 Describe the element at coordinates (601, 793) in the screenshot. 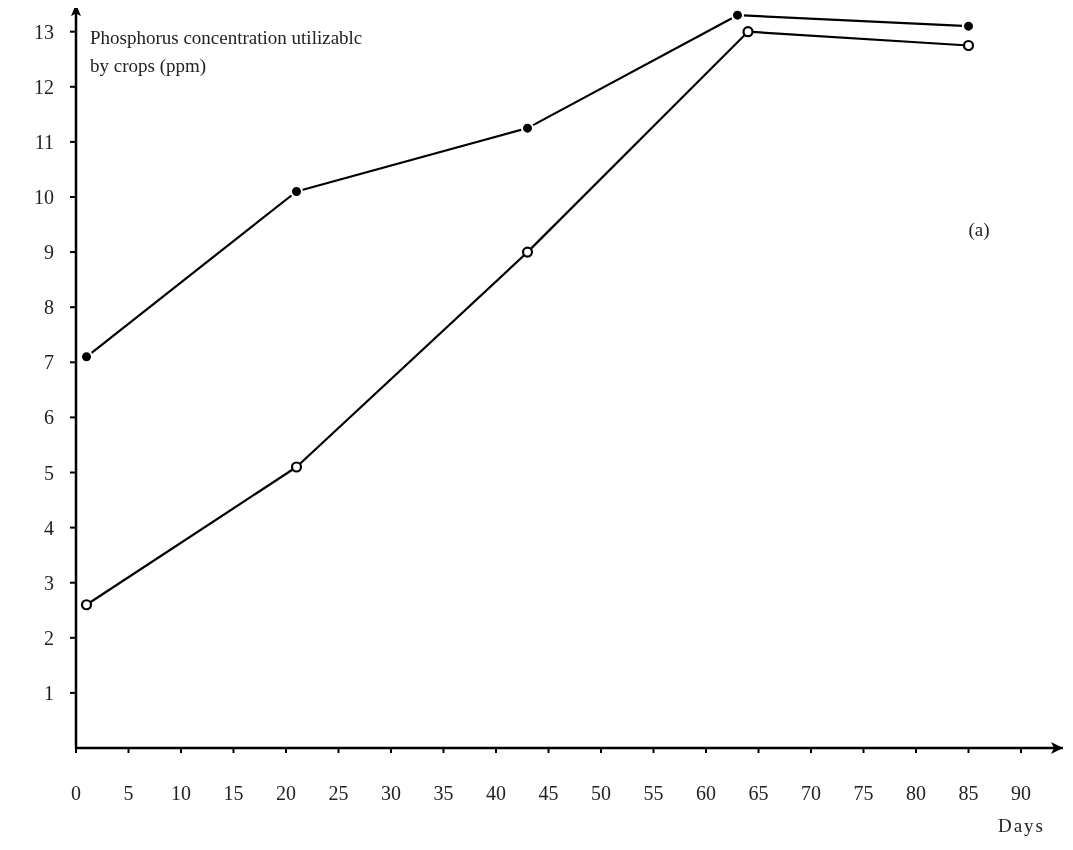

I see `x-tick-label: 50` at that location.